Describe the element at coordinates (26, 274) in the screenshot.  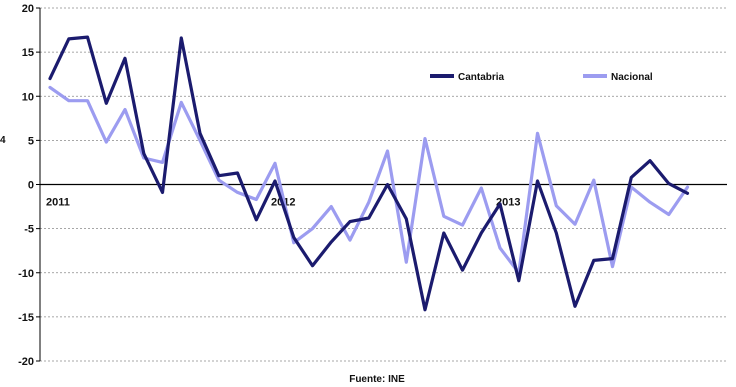
I see `y-tick-label: -10` at that location.